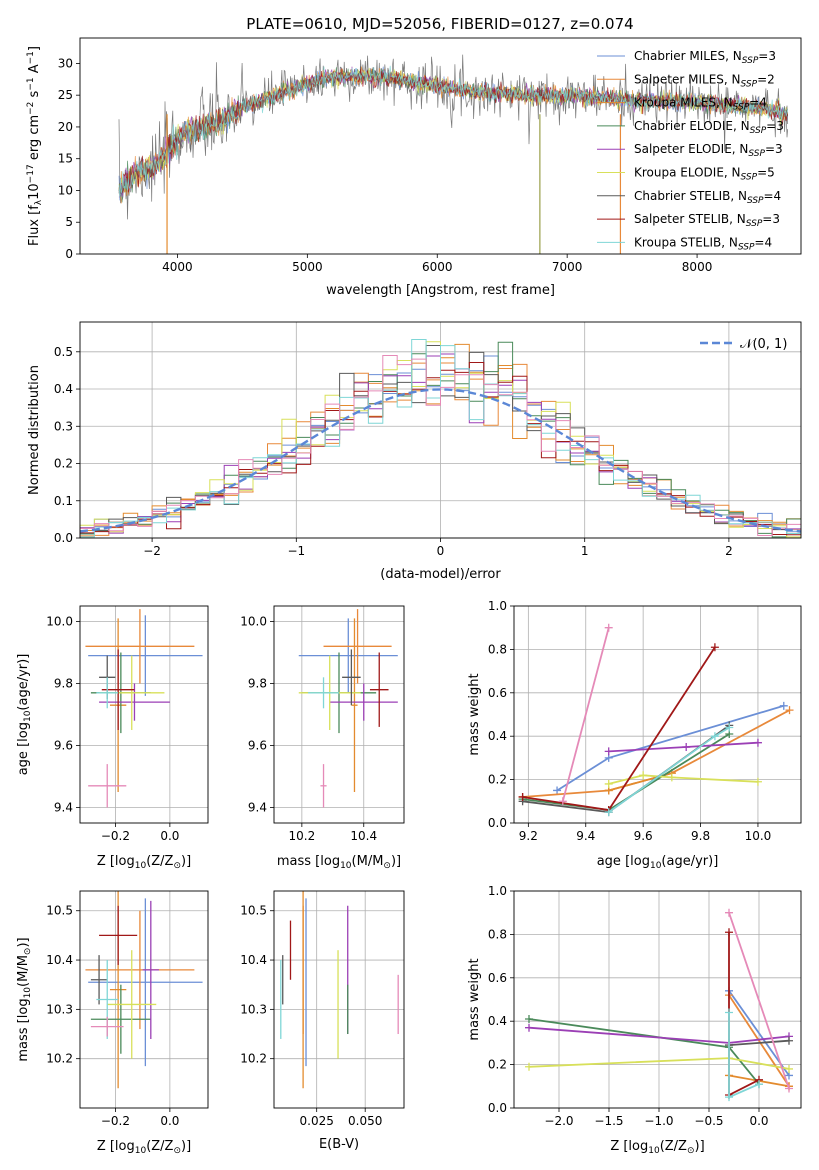 This screenshot has width=819, height=1170. Describe the element at coordinates (34, 70) in the screenshot. I see `label-part: A` at that location.